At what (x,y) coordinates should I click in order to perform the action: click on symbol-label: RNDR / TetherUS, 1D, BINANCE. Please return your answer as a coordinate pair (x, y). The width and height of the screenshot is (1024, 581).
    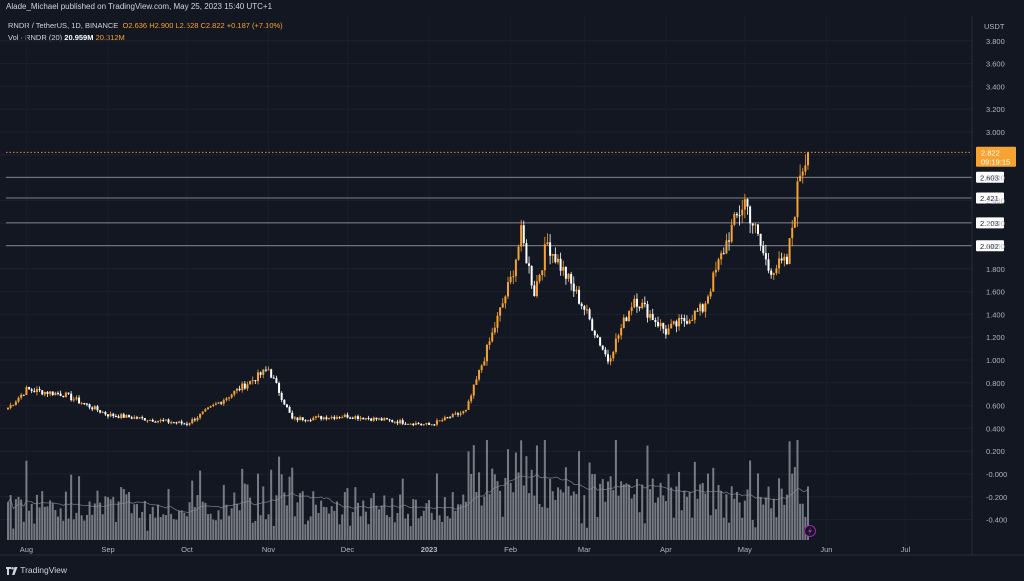
    Looking at the image, I should click on (63, 25).